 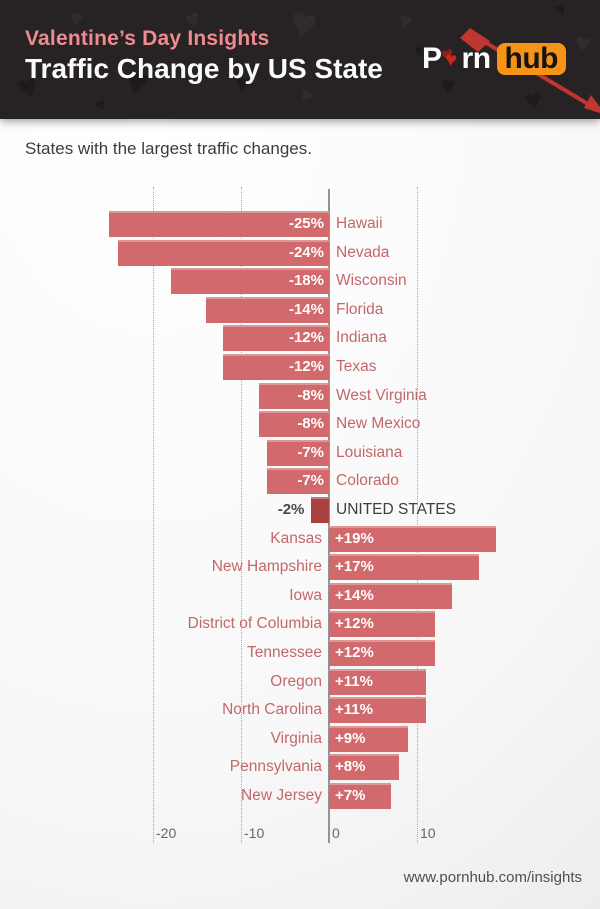 I want to click on bar-row-virginia: +9% Virginia, so click(x=300, y=740).